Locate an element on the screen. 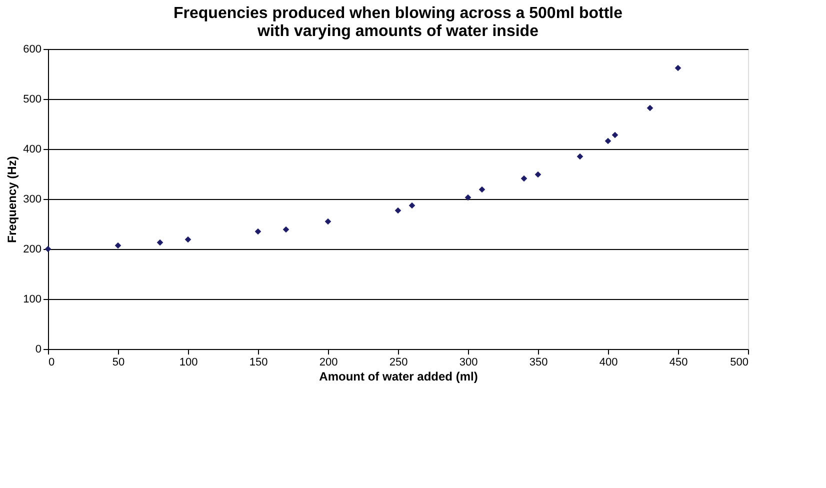 This screenshot has width=826, height=488. y-tick-label: 200 is located at coordinates (32, 250).